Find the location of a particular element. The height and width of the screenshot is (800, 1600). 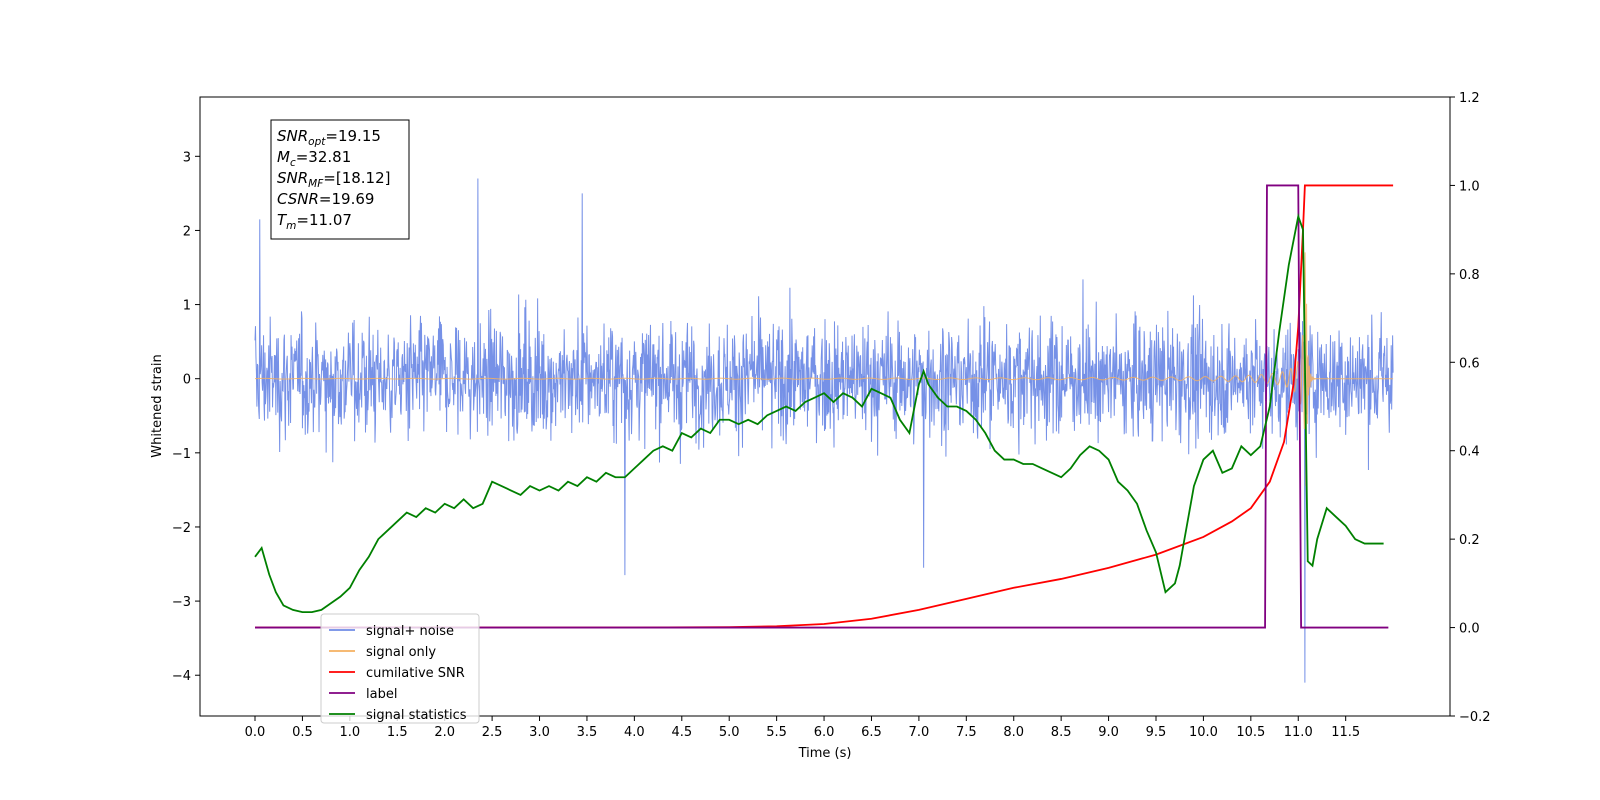

x-tick-label: 2.0 is located at coordinates (444, 732).